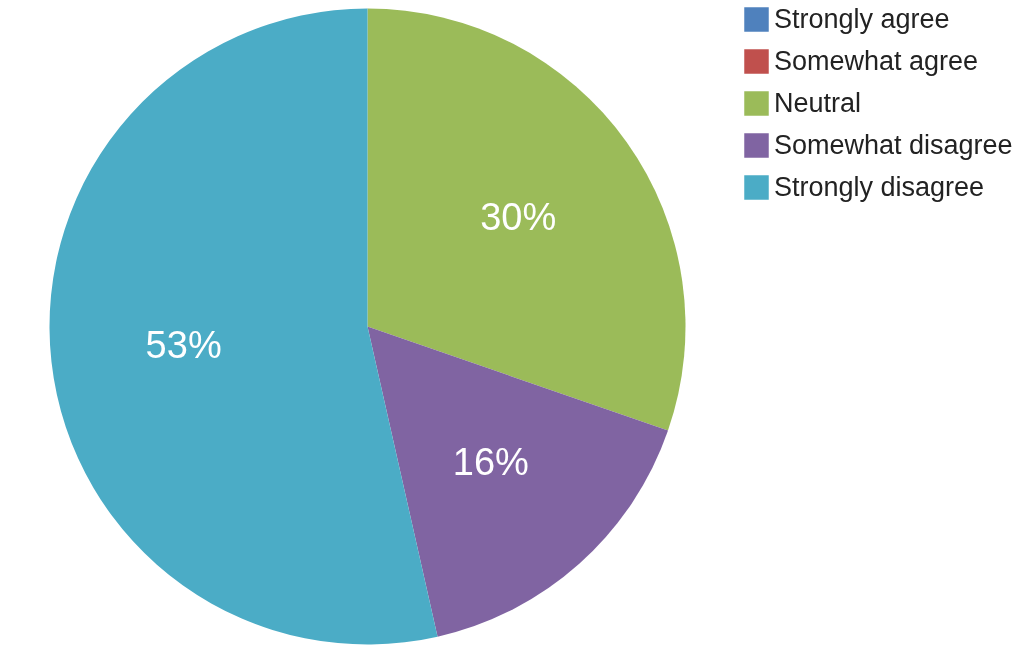 This screenshot has height=663, width=1021. What do you see at coordinates (879, 186) in the screenshot?
I see `legend-label: Strongly disagree` at bounding box center [879, 186].